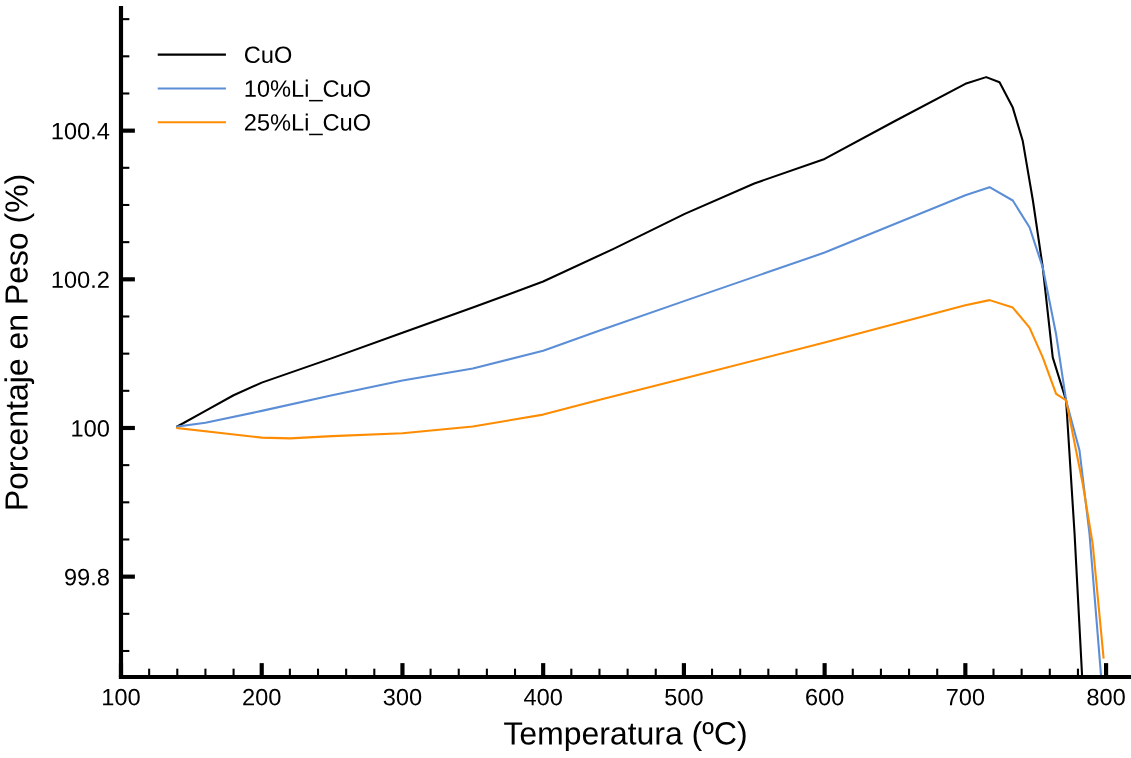  What do you see at coordinates (262, 697) in the screenshot?
I see `x-tick-label: 200` at bounding box center [262, 697].